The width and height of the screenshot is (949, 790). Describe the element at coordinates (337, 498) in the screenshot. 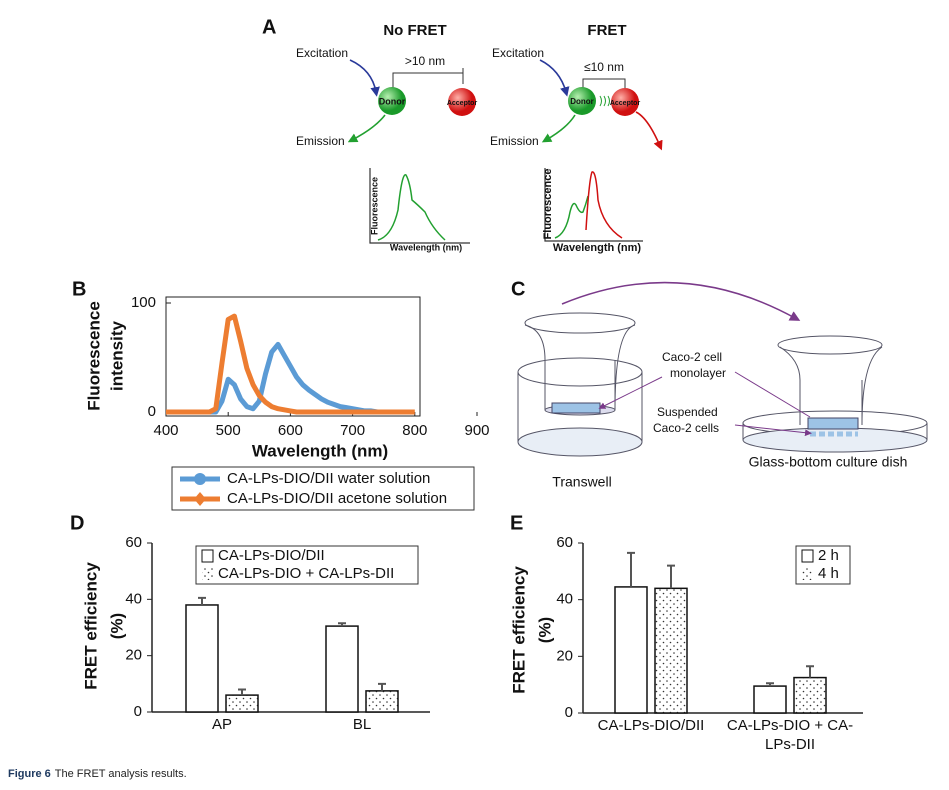

I see `legend-label: CA-LPs-DIO/DII acetone solution` at that location.